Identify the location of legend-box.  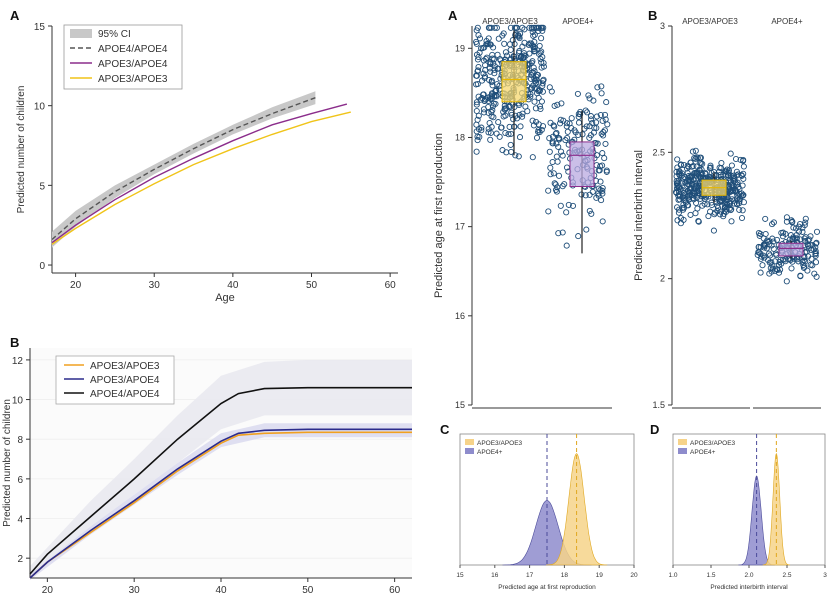
(115, 380).